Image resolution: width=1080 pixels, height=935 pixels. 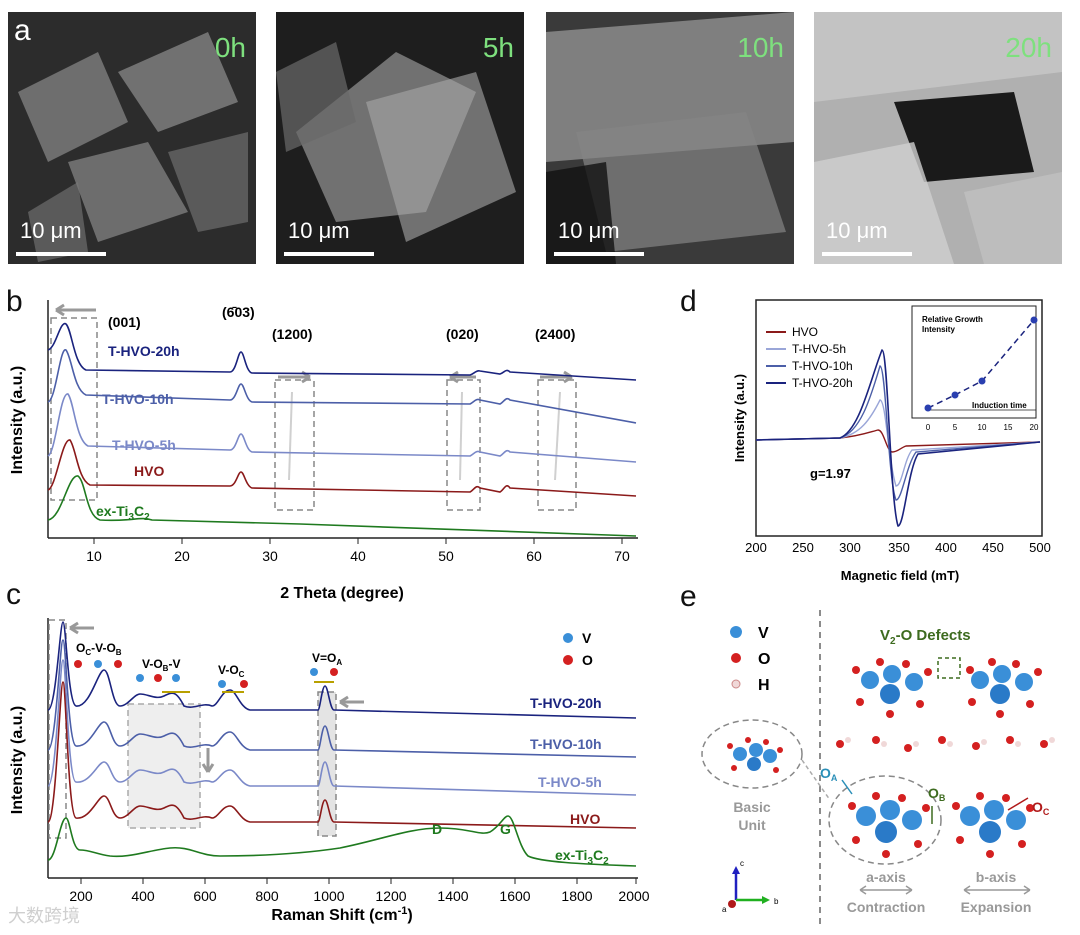 I want to click on inset-title-2: Intensity, so click(x=938, y=329).